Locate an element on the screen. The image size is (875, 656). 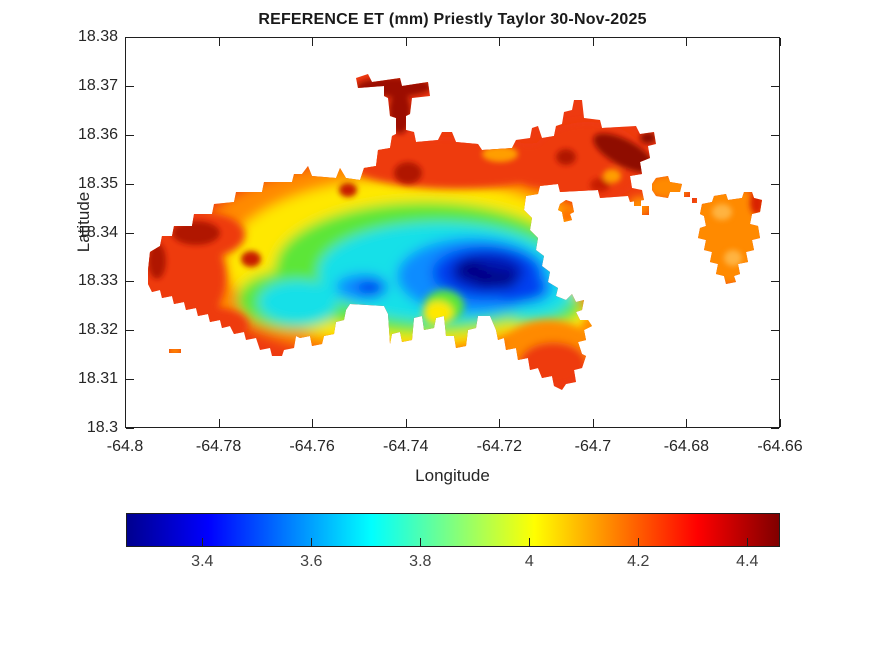
y-tick-label: 18.32 is located at coordinates (97, 330).